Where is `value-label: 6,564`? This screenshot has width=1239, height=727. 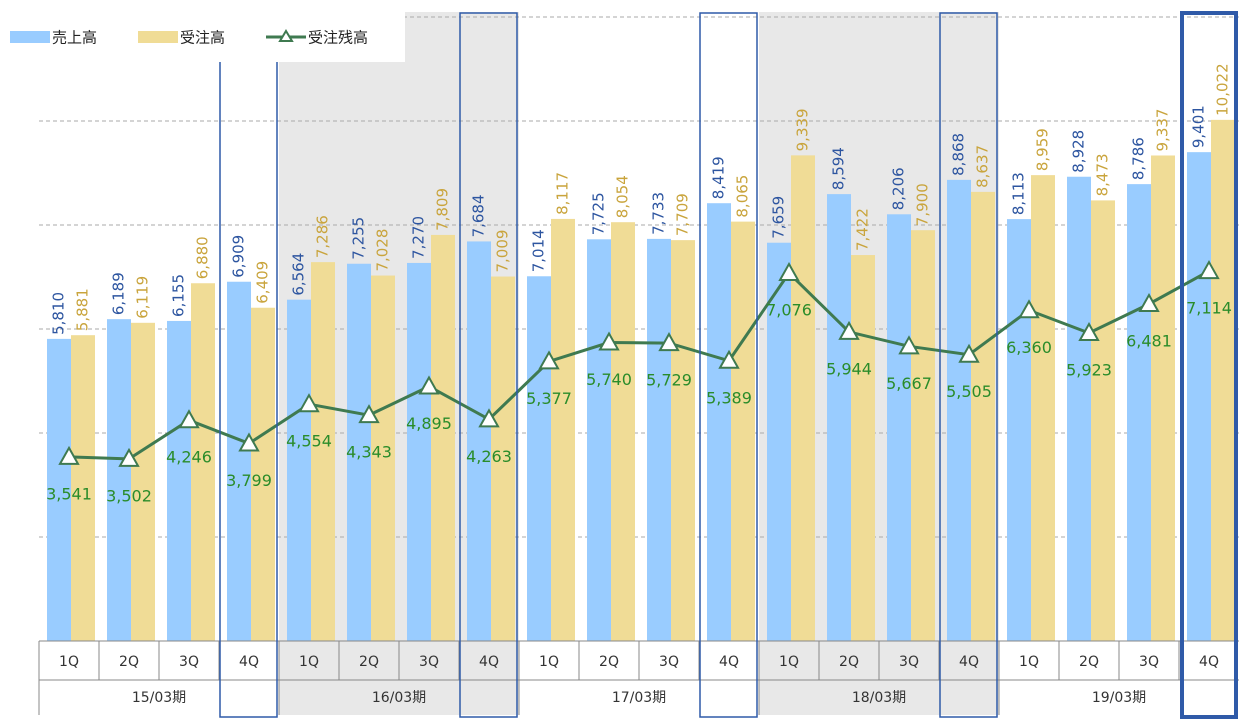
value-label: 6,564 is located at coordinates (299, 274).